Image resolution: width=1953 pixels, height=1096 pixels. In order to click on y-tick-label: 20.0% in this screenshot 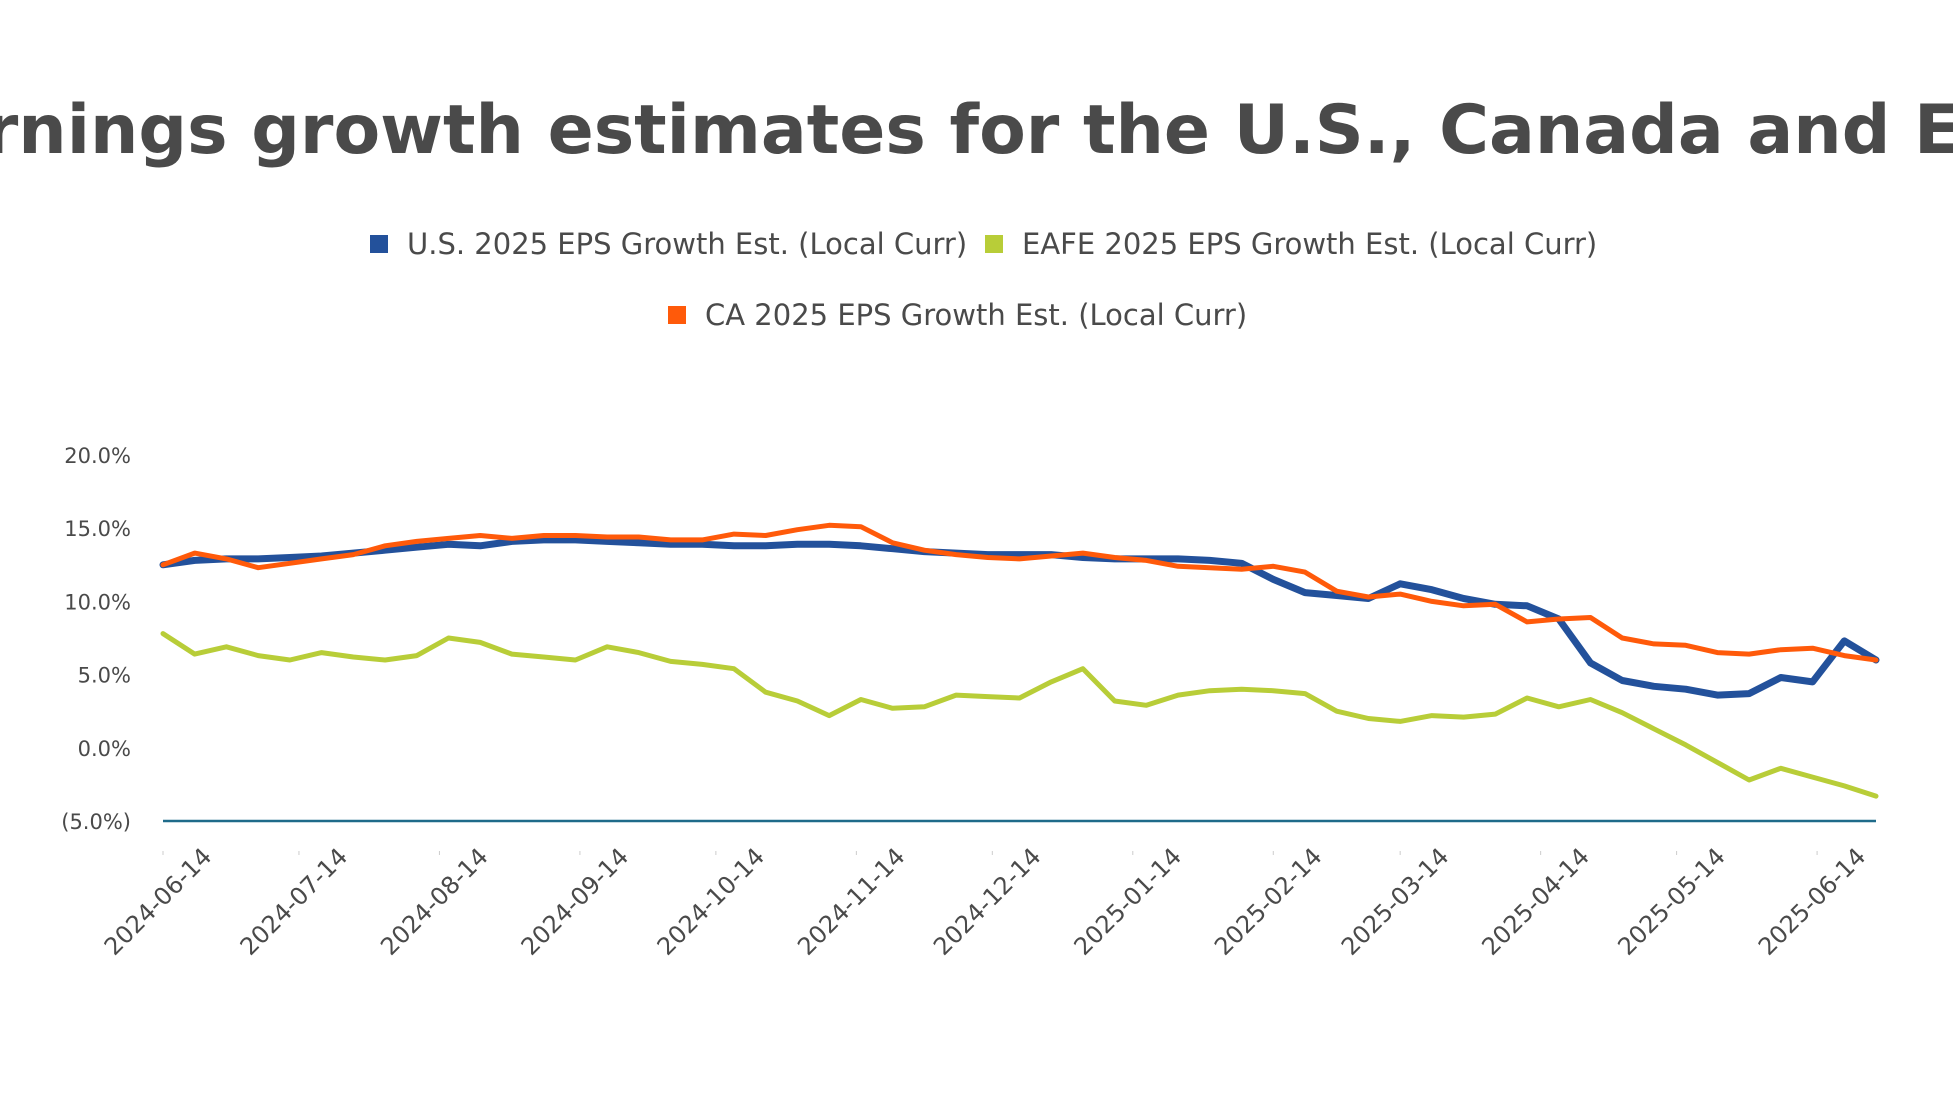, I will do `click(97, 456)`.